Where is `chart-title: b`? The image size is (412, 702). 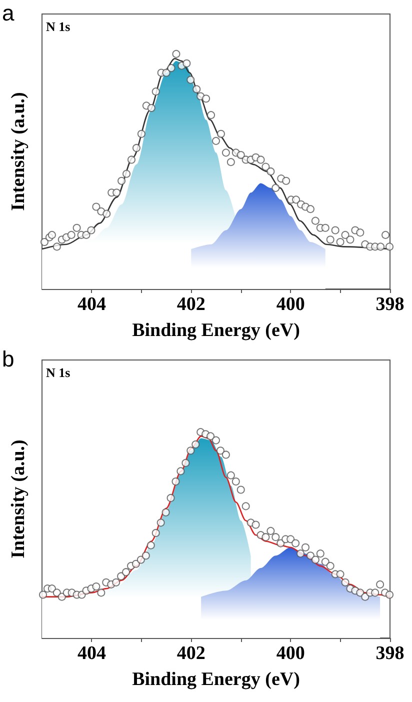 chart-title: b is located at coordinates (8, 359).